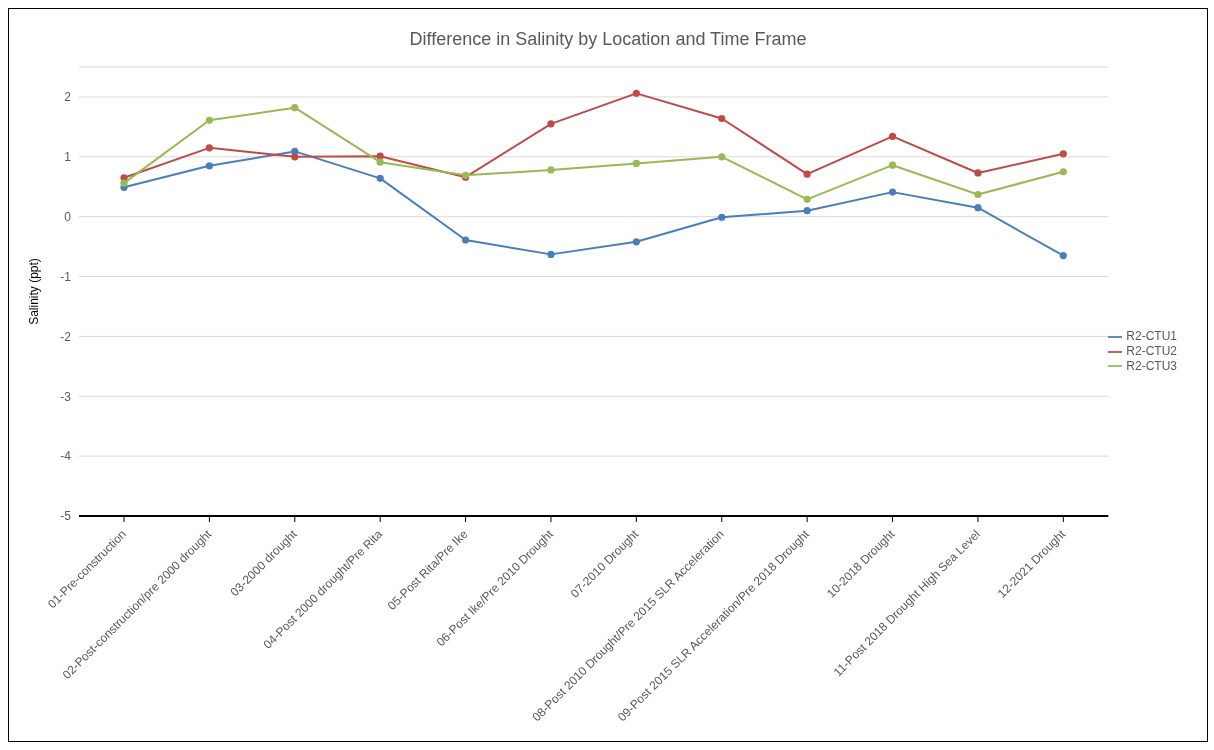  Describe the element at coordinates (68, 216) in the screenshot. I see `y-tick-label: 0` at that location.